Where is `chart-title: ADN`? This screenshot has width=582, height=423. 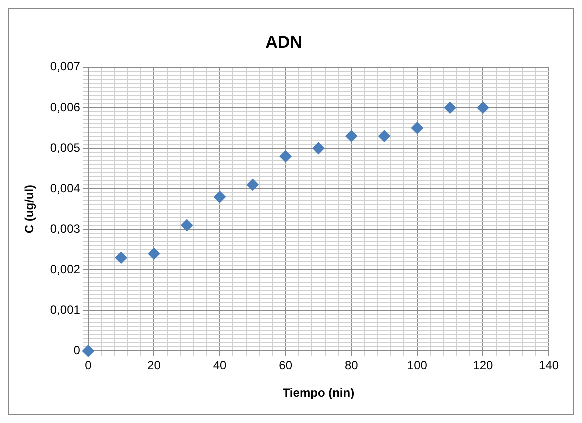 chart-title: ADN is located at coordinates (284, 42).